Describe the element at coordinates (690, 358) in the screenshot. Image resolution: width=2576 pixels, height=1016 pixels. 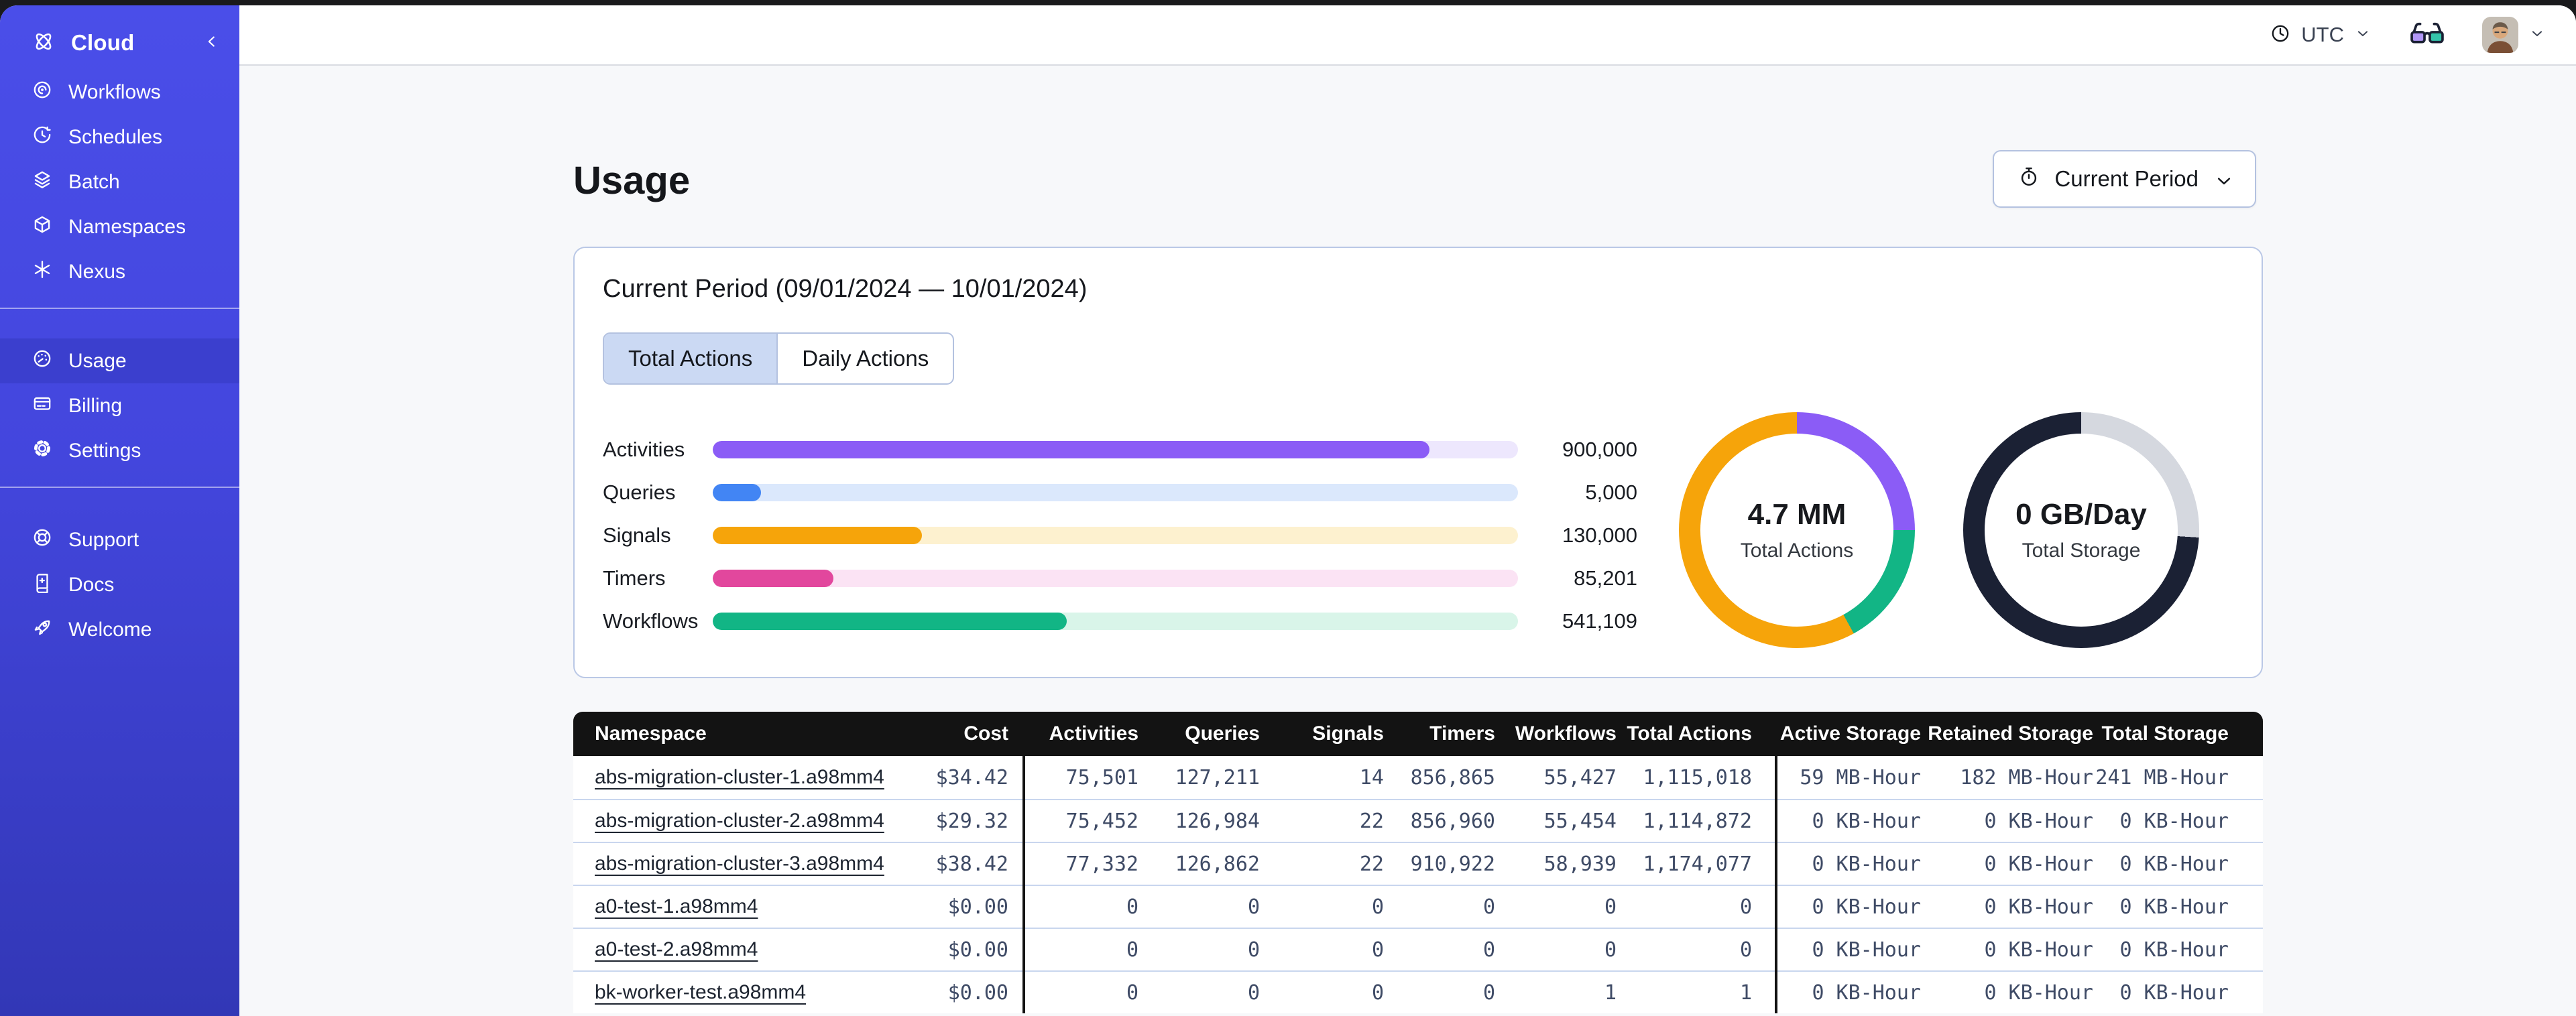
I see `tab-total-actions: Total Actions` at that location.